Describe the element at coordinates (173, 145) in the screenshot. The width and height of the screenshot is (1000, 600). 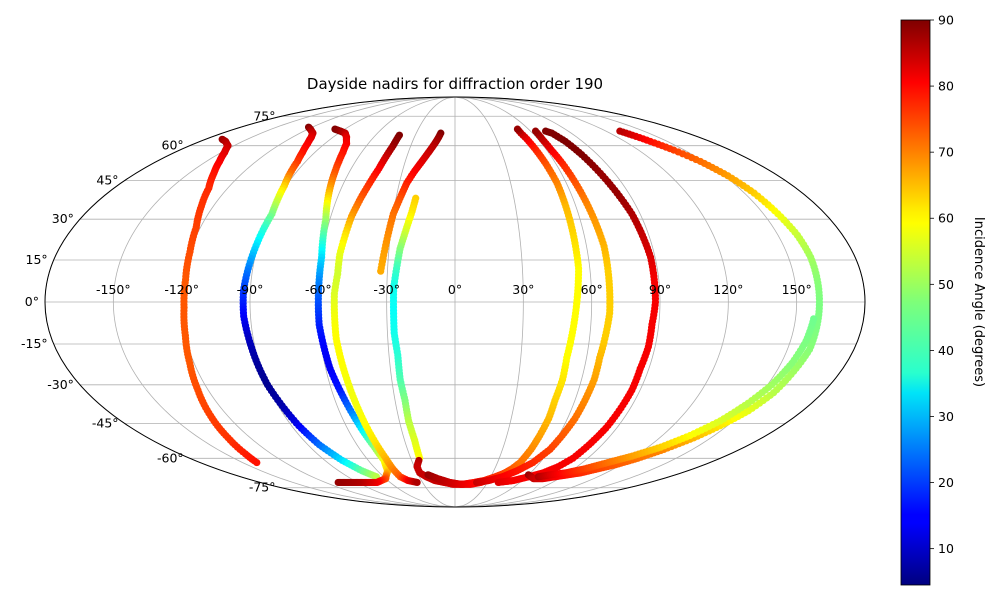
I see `latitude-tick-label: 60°` at that location.